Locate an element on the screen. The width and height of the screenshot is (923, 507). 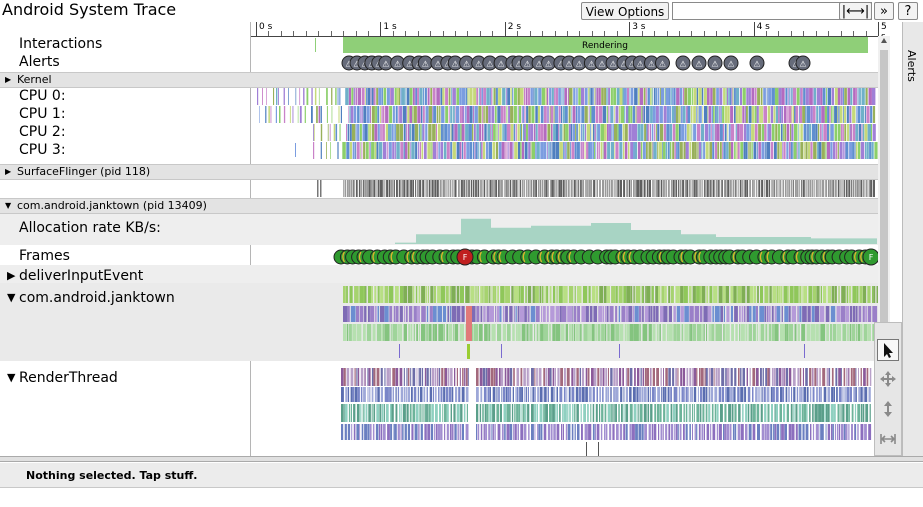
search-input is located at coordinates (772, 11).